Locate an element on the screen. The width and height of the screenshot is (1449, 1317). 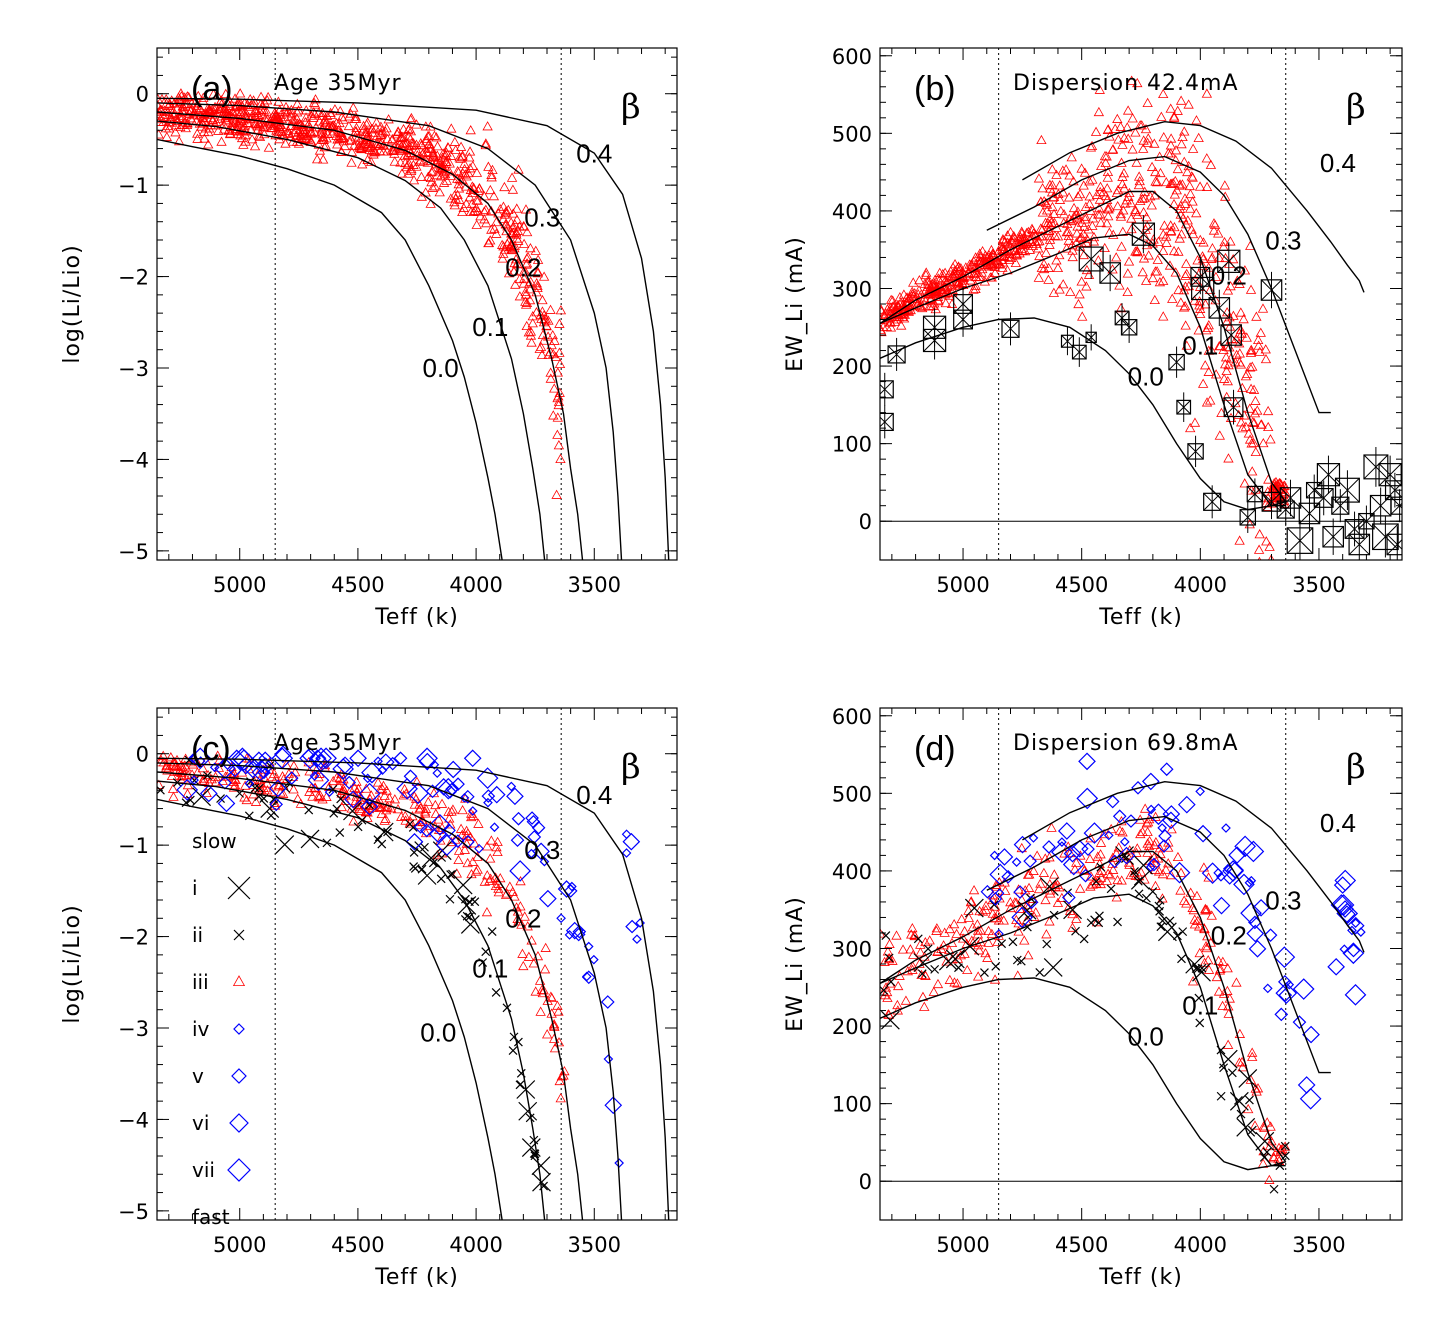
legend-marker-i is located at coordinates (239, 888).